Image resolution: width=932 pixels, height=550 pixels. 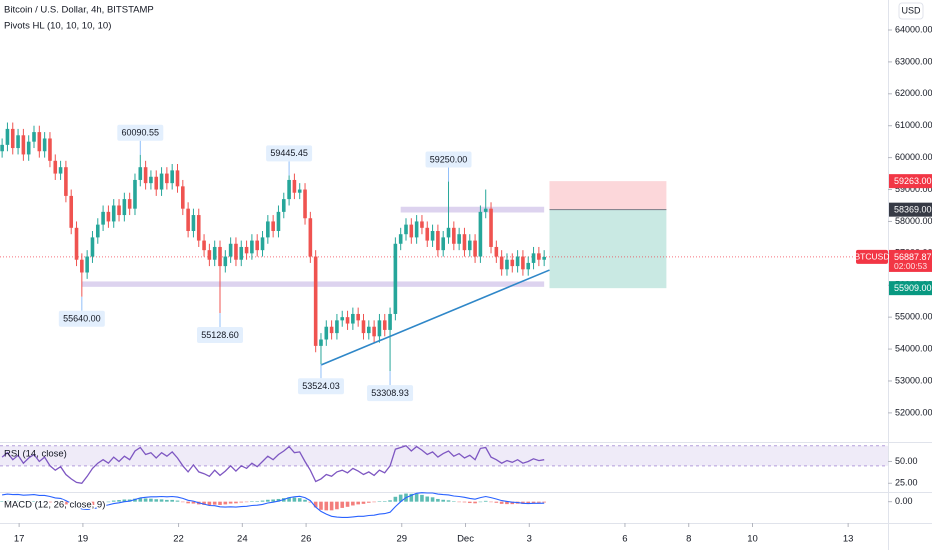 I want to click on symbol-tag-label: BTCUSD, so click(x=872, y=257).